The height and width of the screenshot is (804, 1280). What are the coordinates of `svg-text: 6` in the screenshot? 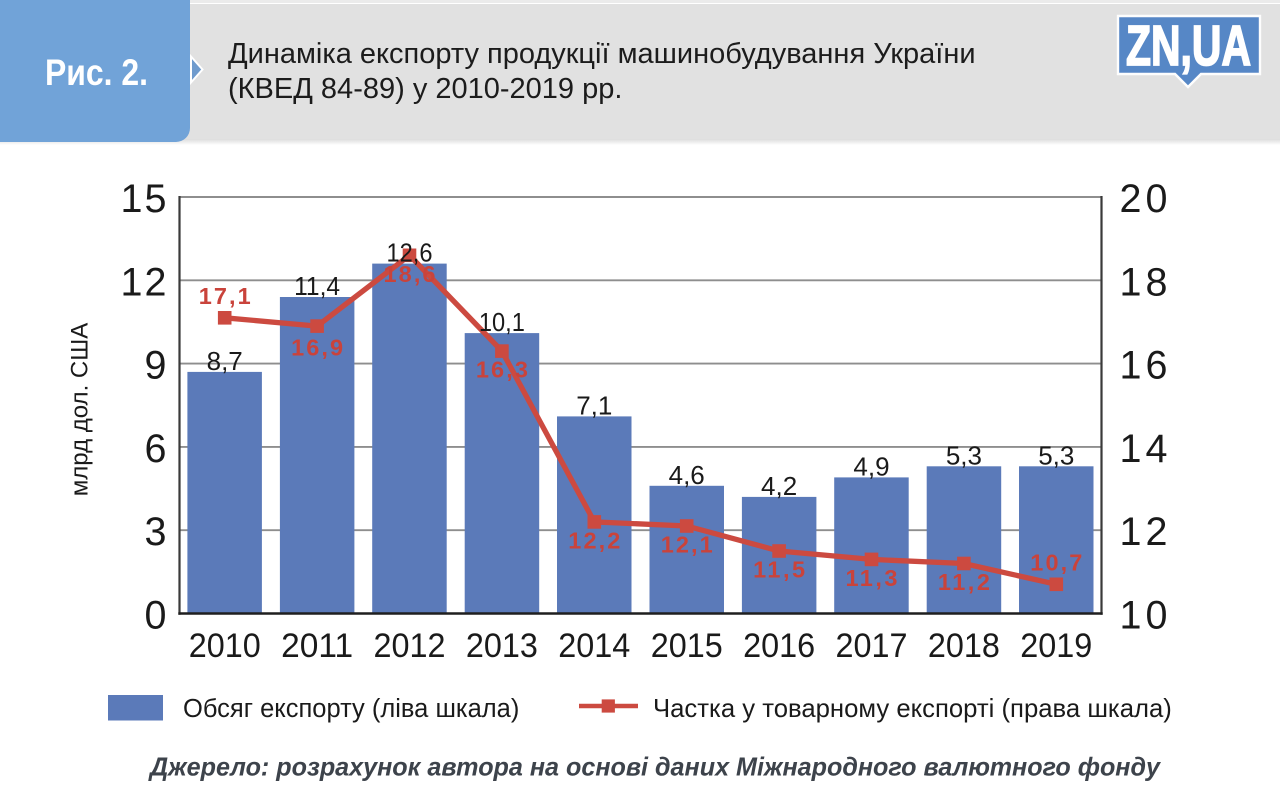 It's located at (156, 449).